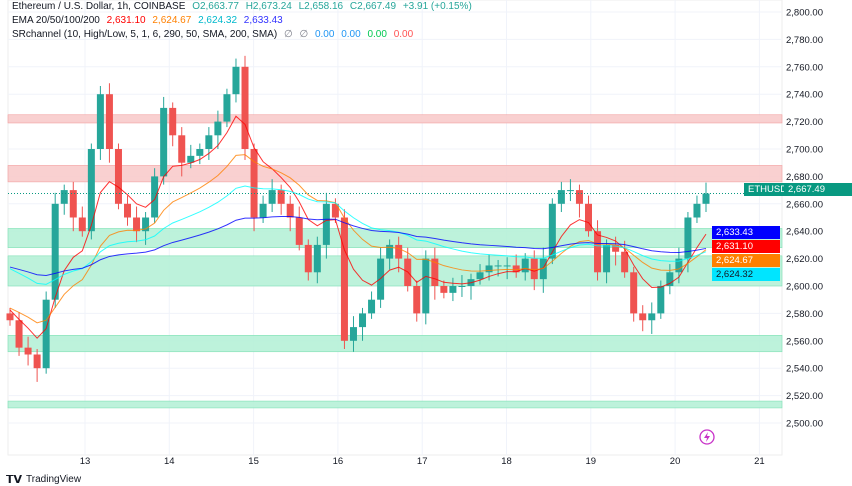 This screenshot has height=486, width=852. What do you see at coordinates (268, 6) in the screenshot?
I see `ohlc-high: H2,673.24` at bounding box center [268, 6].